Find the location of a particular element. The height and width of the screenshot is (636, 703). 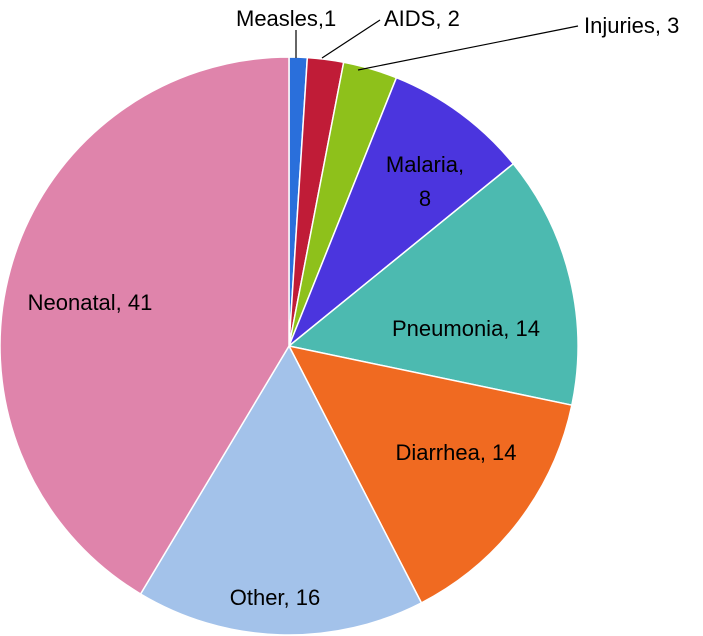

slice-label-injuries: Injuries, 3 is located at coordinates (631, 25).